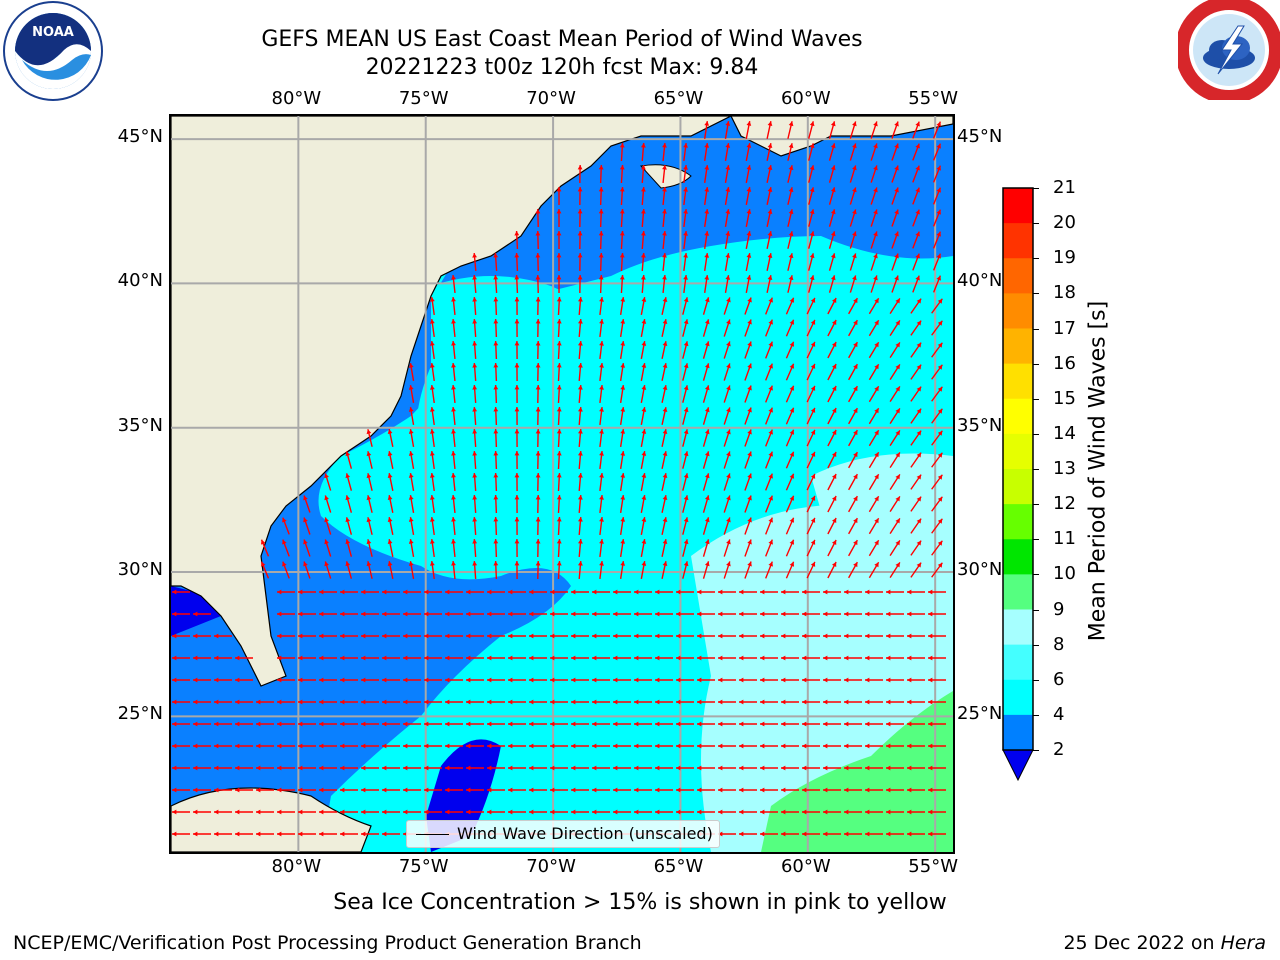 The width and height of the screenshot is (1280, 960). Describe the element at coordinates (678, 98) in the screenshot. I see `lon-tick-label-top: 65°W` at that location.